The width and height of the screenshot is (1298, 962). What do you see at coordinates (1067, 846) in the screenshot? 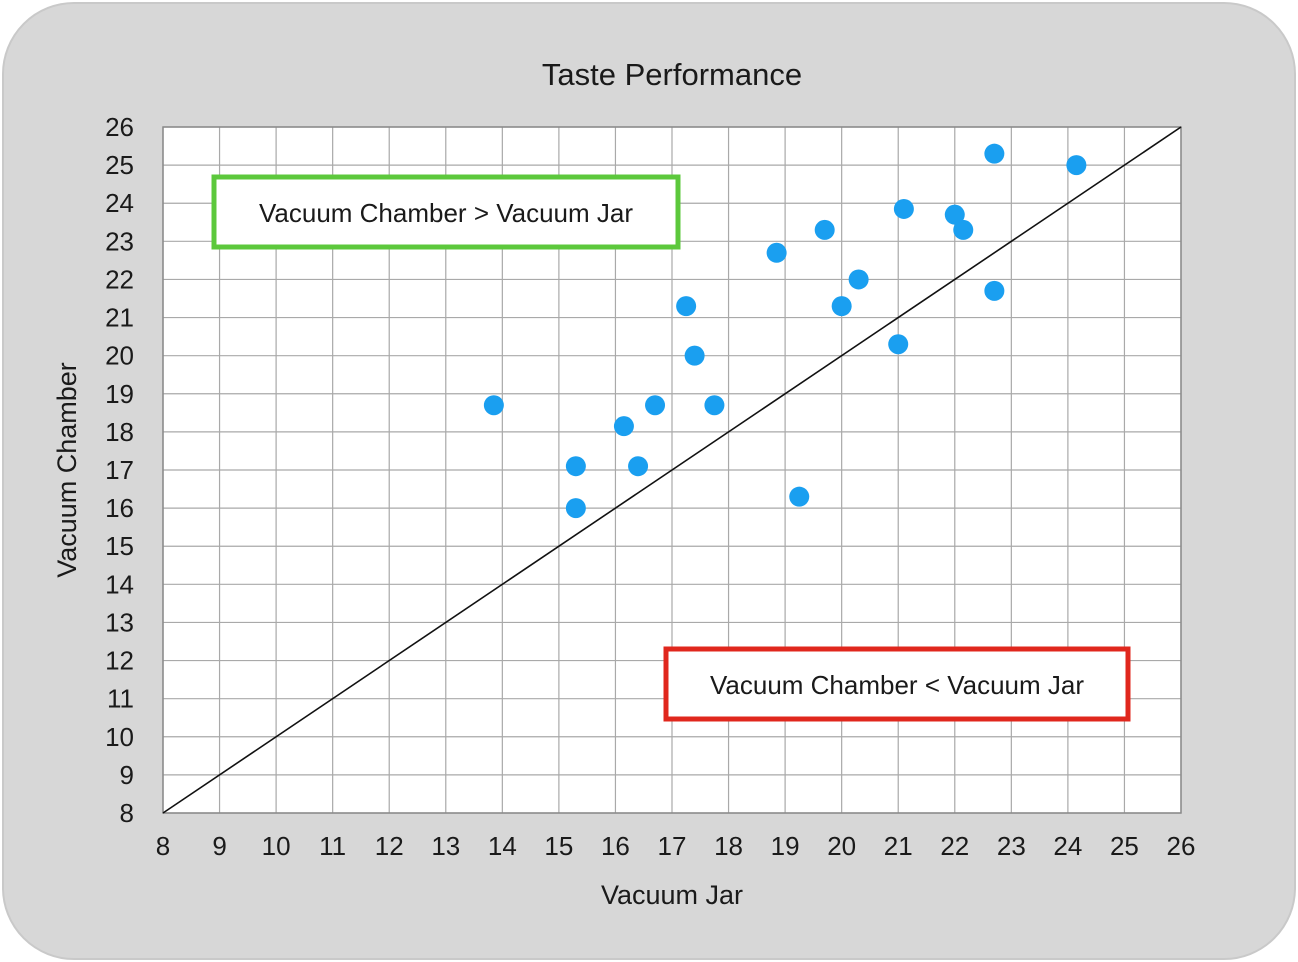
I see `x-tick-label: 24` at bounding box center [1067, 846].